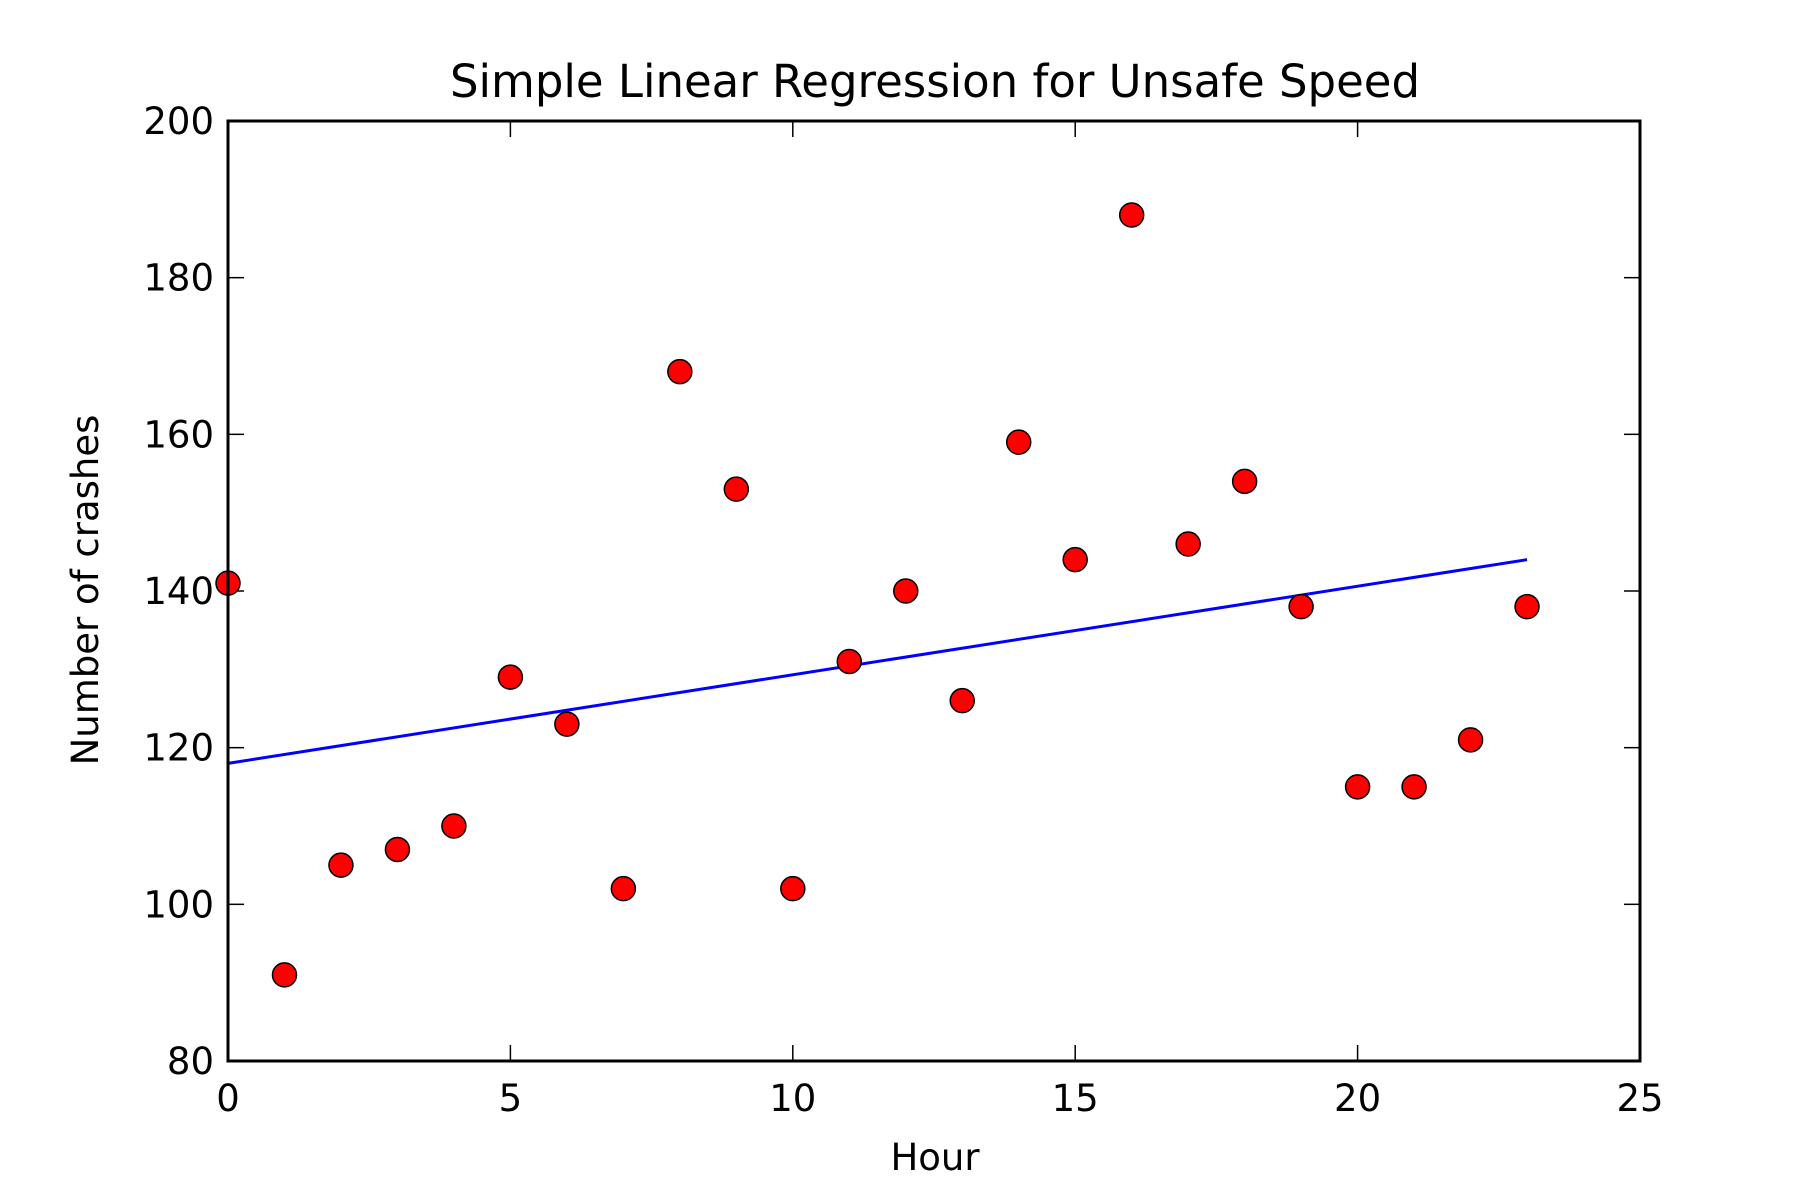 This screenshot has width=1800, height=1200. Describe the element at coordinates (1639, 1098) in the screenshot. I see `x-tick-label: 25` at that location.